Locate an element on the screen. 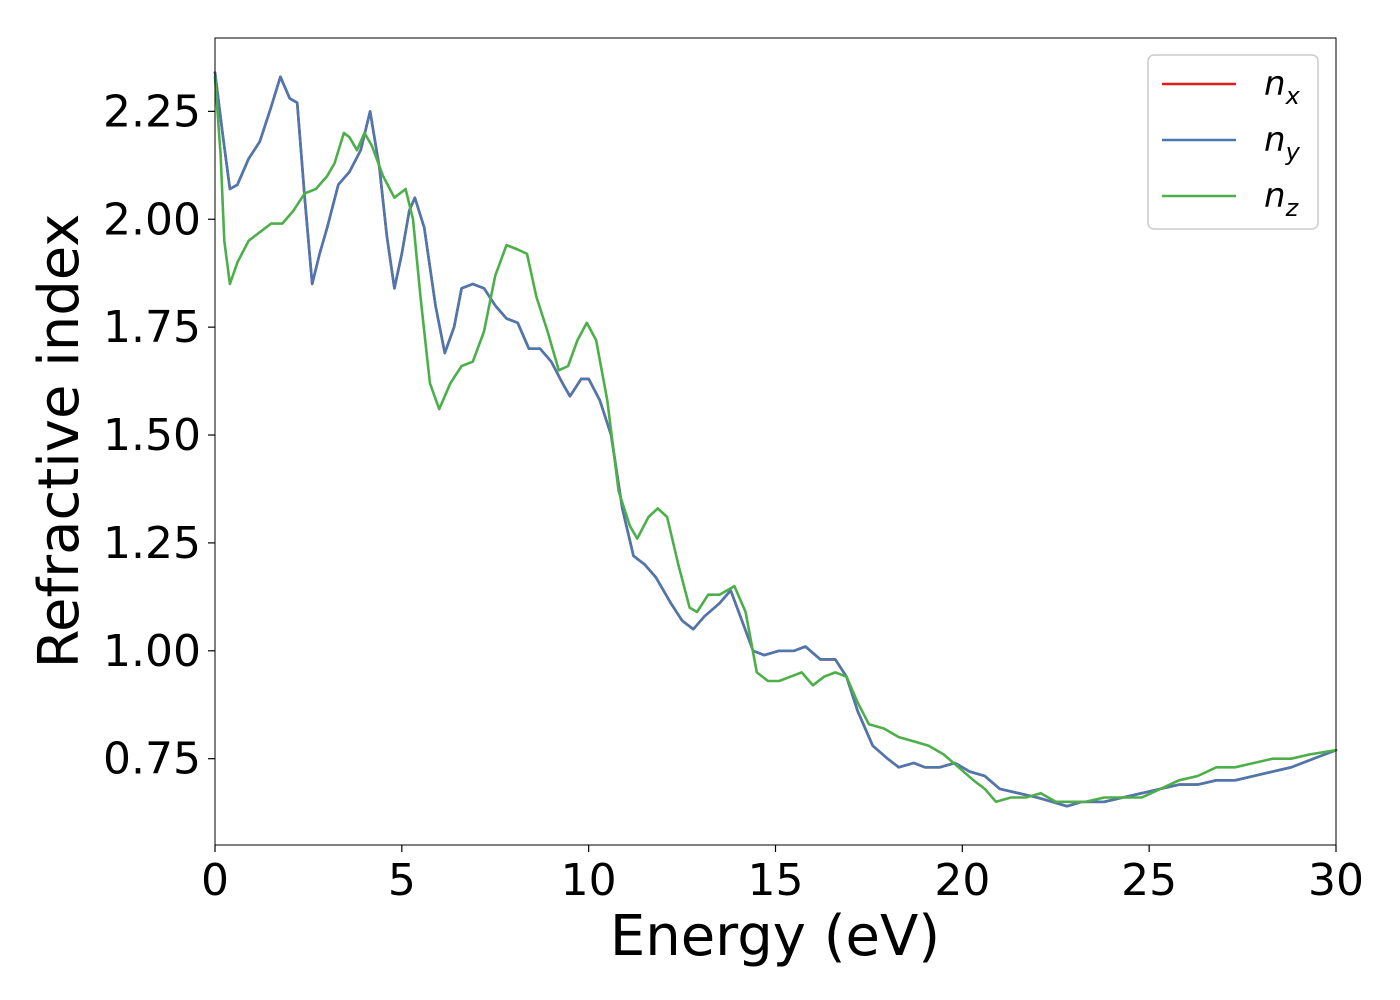  y-tick-label: 1.75 is located at coordinates (152, 327).